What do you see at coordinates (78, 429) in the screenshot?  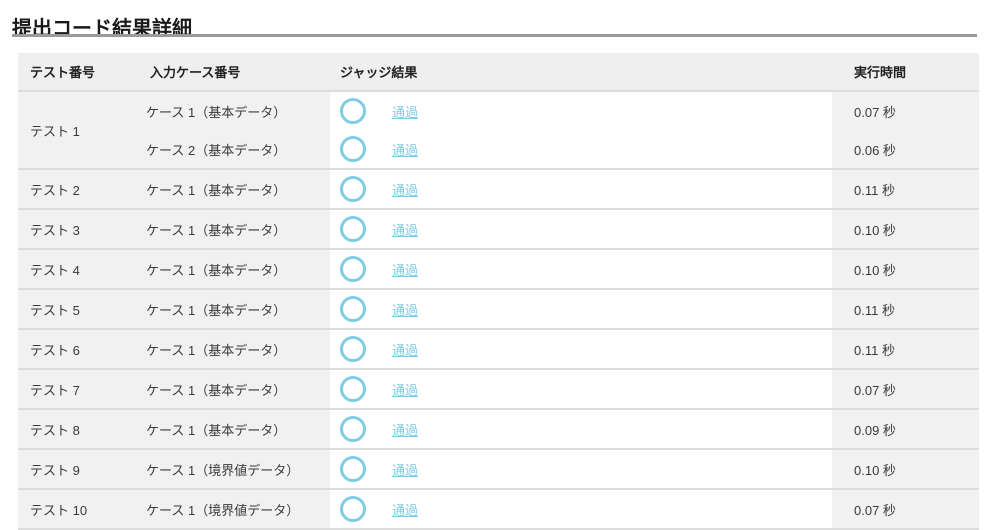 I see `cell-test-no: テスト 8` at bounding box center [78, 429].